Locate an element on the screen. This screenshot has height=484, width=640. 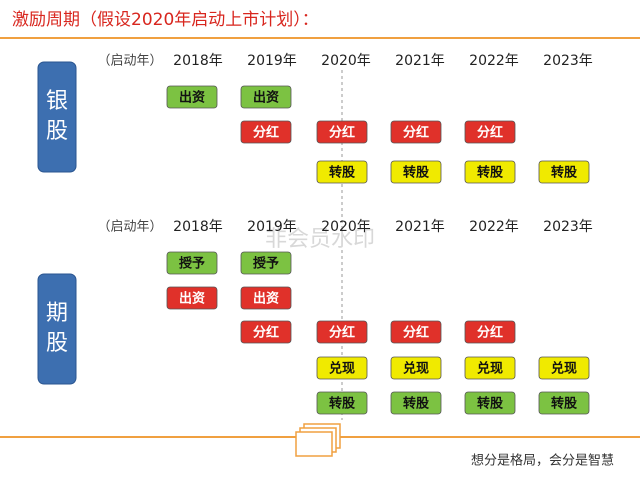
watermark: 非会员水印 is located at coordinates (320, 239).